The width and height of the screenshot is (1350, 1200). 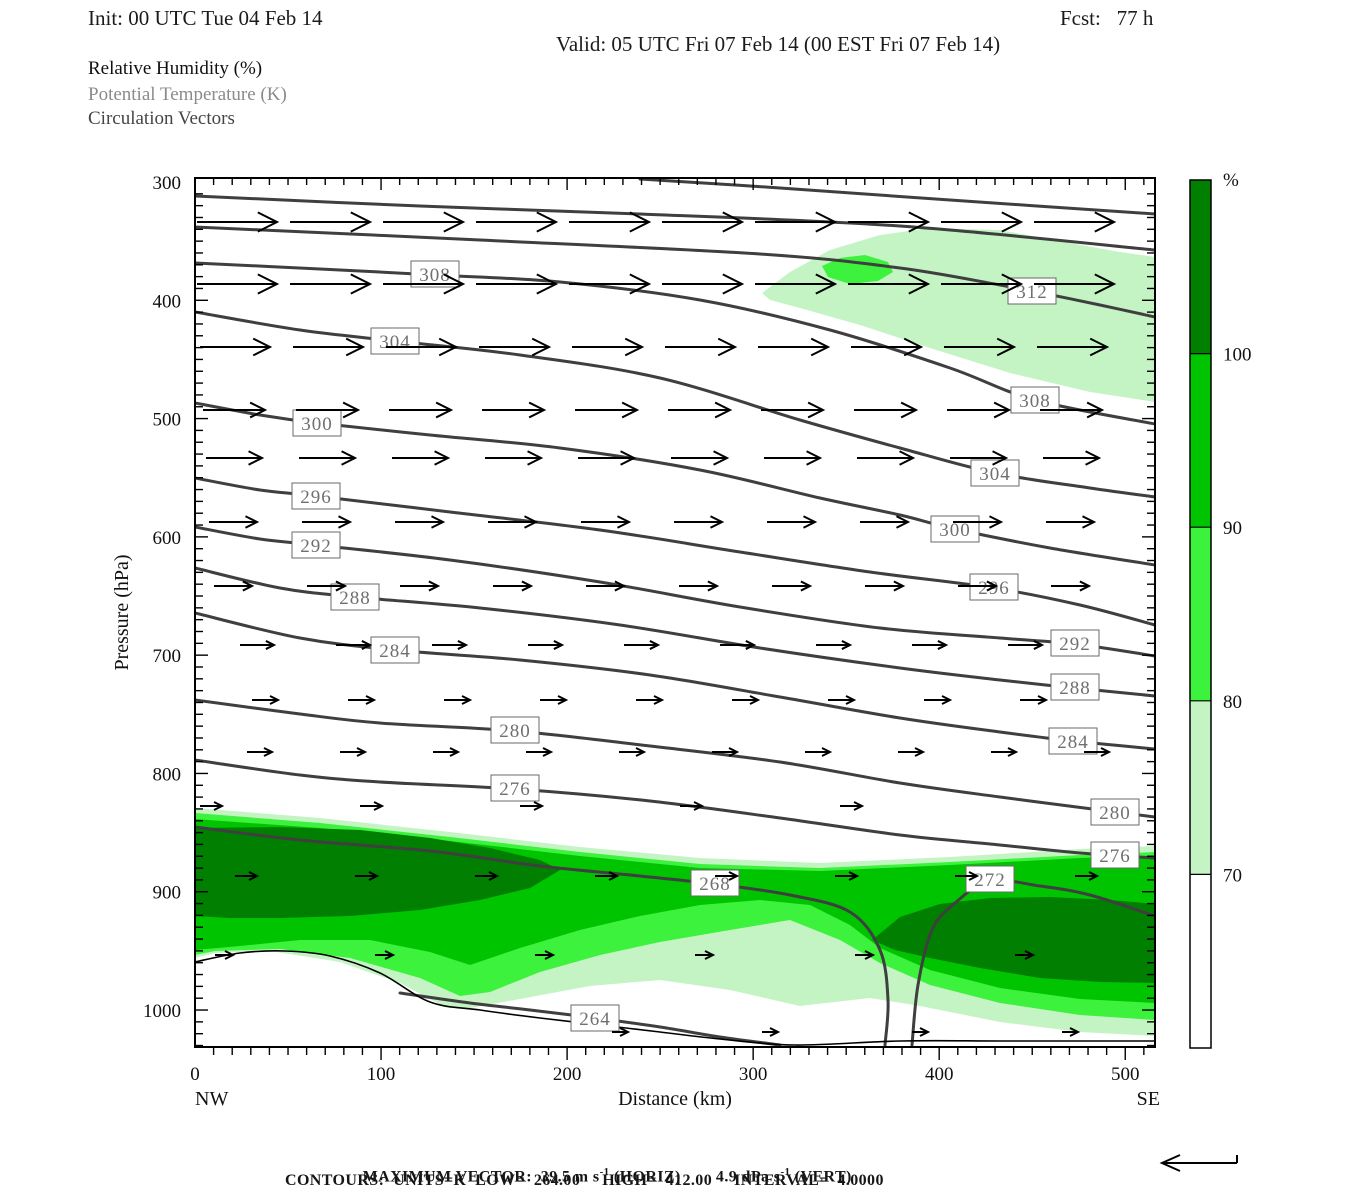 I want to click on layer-label-relative-humidity: Relative Humidity (%), so click(x=175, y=68).